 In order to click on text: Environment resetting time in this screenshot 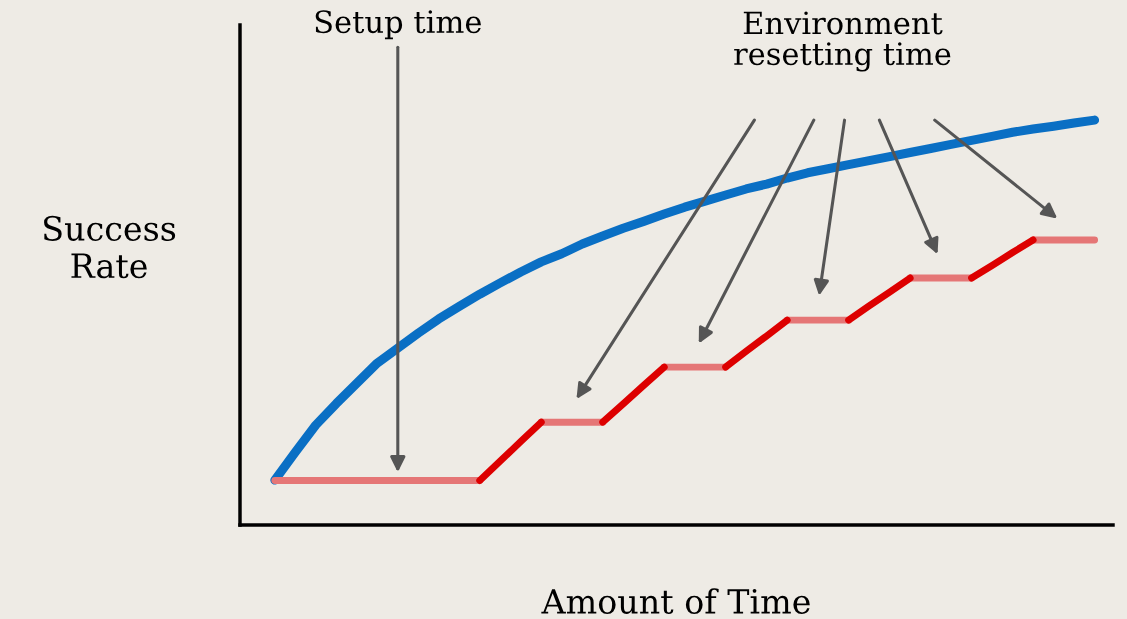, I will do `click(842, 41)`.